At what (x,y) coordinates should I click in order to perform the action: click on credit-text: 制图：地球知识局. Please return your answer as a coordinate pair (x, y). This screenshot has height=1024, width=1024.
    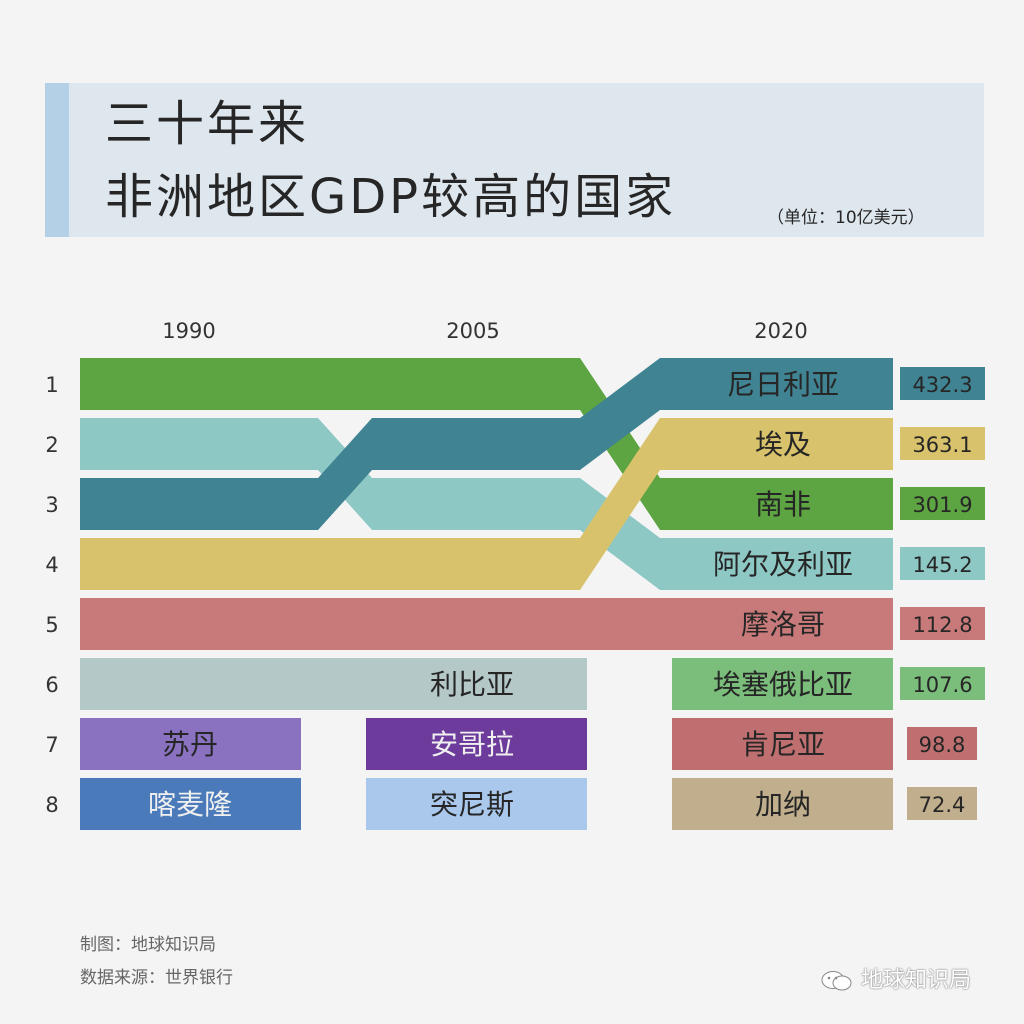
    Looking at the image, I should click on (148, 945).